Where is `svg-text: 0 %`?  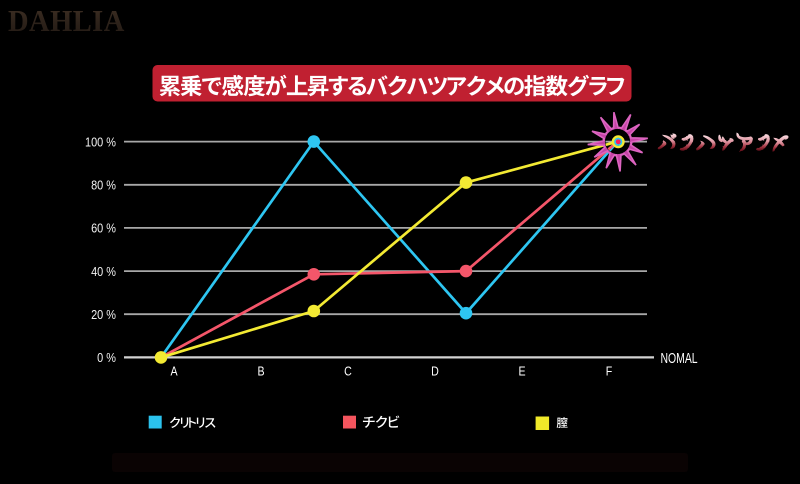 svg-text: 0 % is located at coordinates (106, 357).